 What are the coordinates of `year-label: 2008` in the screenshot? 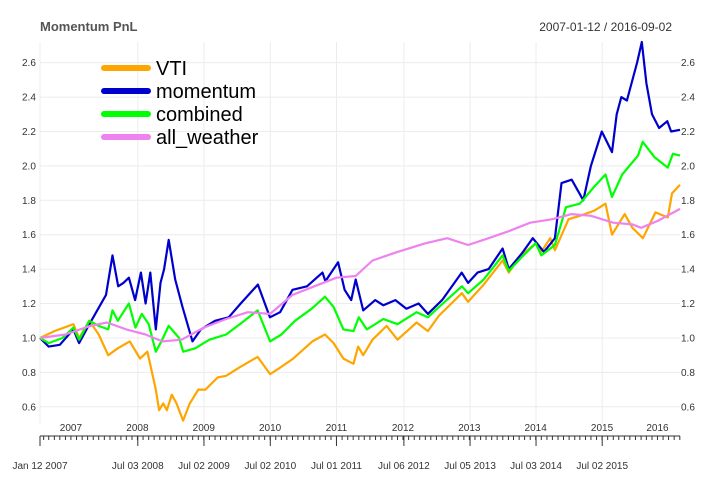 It's located at (137, 428).